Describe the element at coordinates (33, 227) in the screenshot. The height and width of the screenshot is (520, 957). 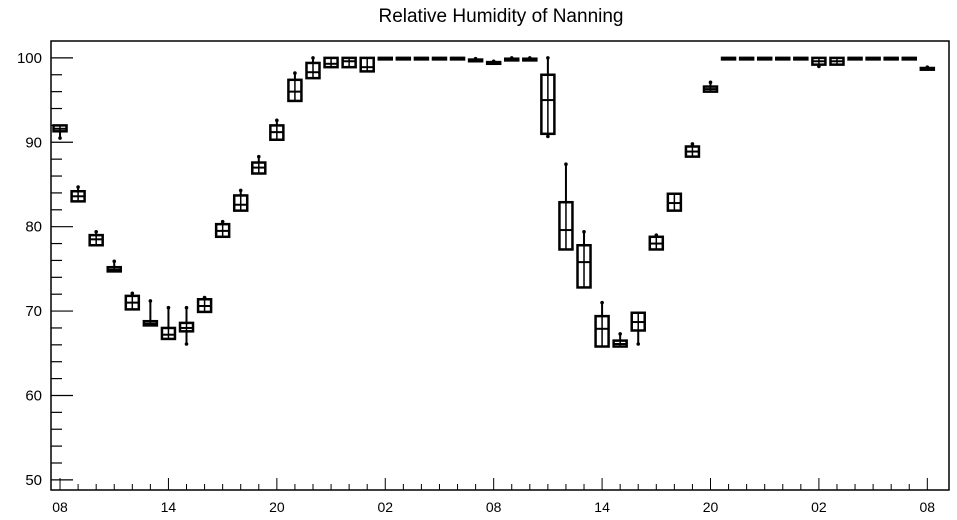
I see `y-tick-label: 80` at that location.